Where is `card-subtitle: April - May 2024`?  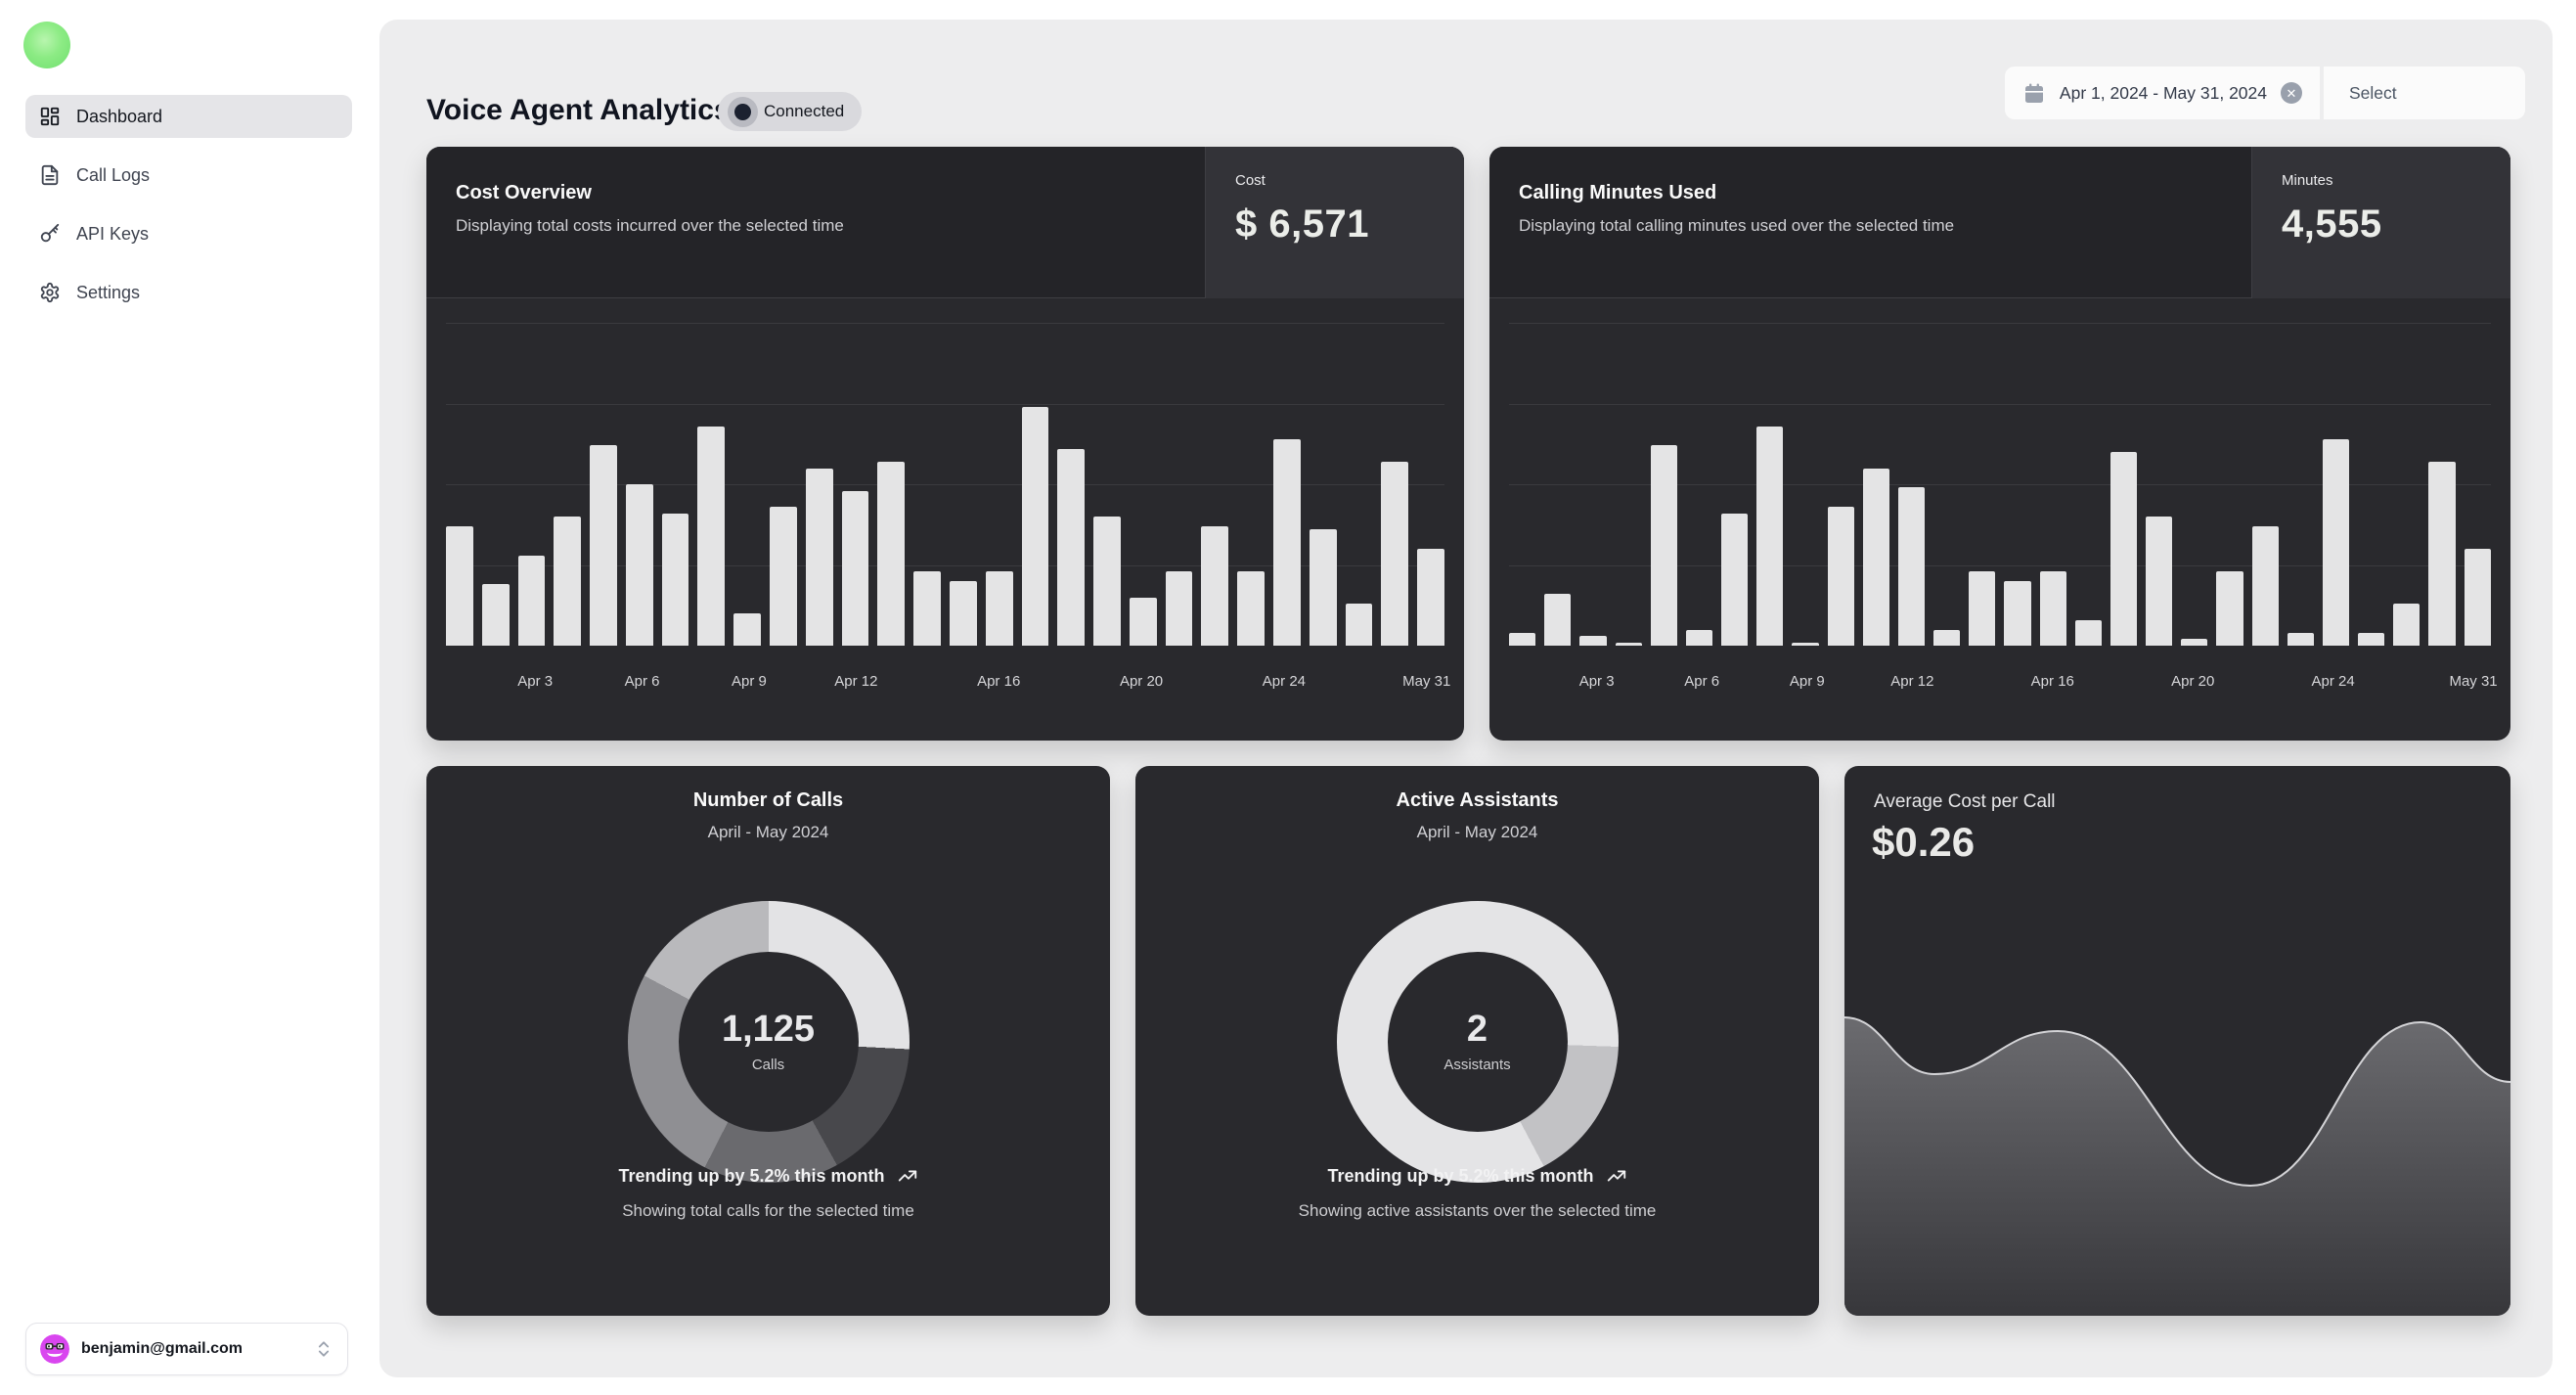
card-subtitle: April - May 2024 is located at coordinates (768, 832).